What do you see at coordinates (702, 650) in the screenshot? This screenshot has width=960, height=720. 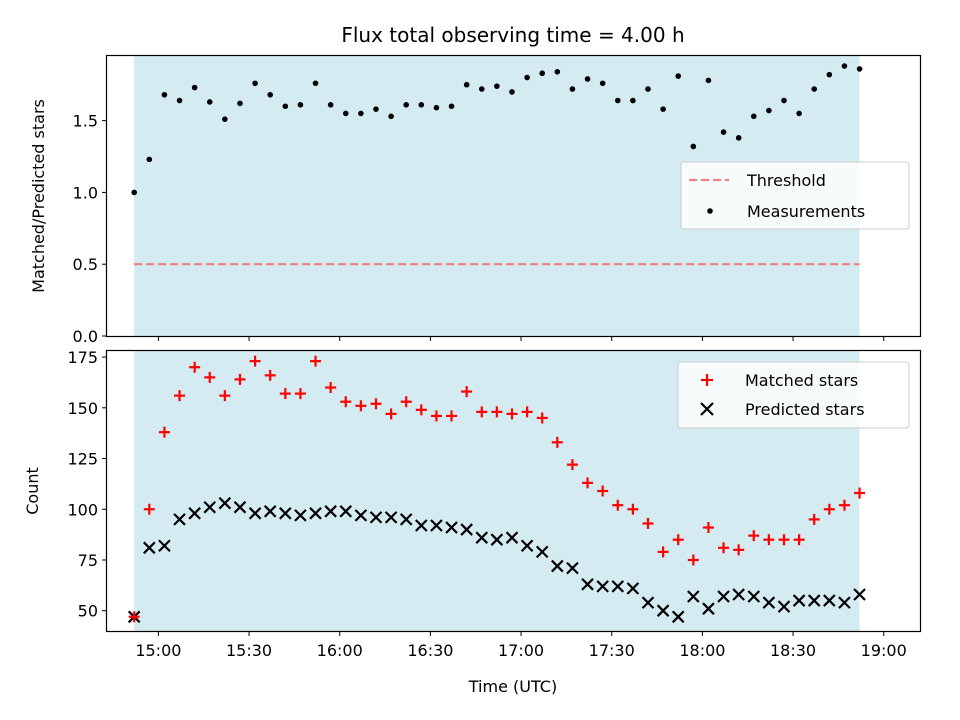 I see `x-tick-label: 18:00` at bounding box center [702, 650].